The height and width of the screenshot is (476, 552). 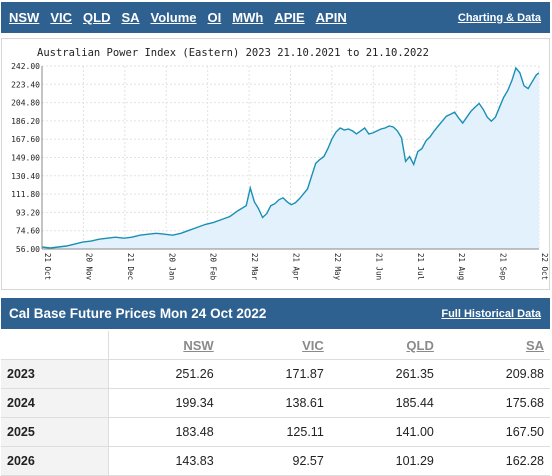 I want to click on nav-link-vic: VIC, so click(x=61, y=17).